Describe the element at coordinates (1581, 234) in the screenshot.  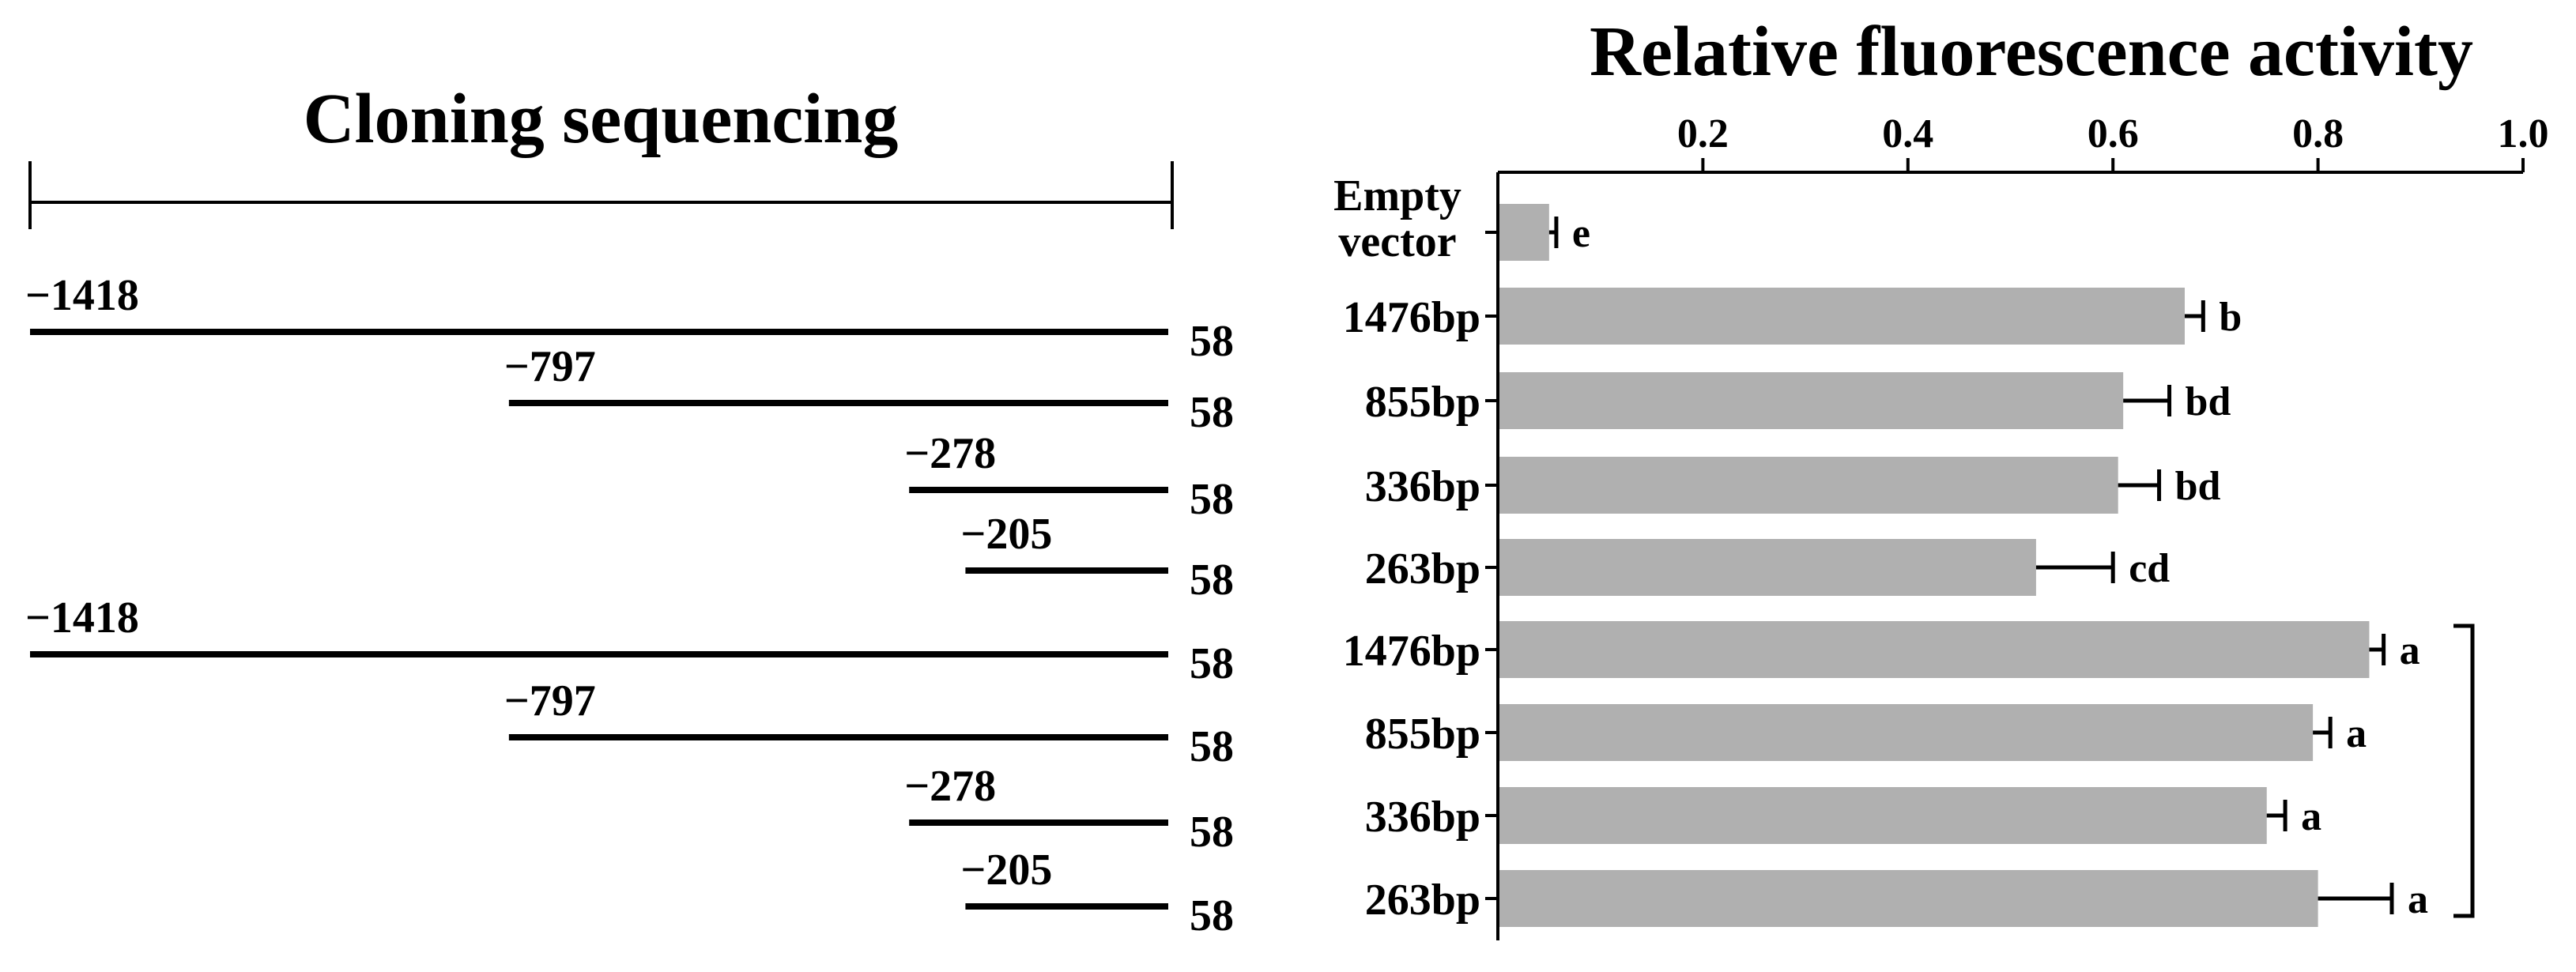
I see `significance-label: e` at that location.